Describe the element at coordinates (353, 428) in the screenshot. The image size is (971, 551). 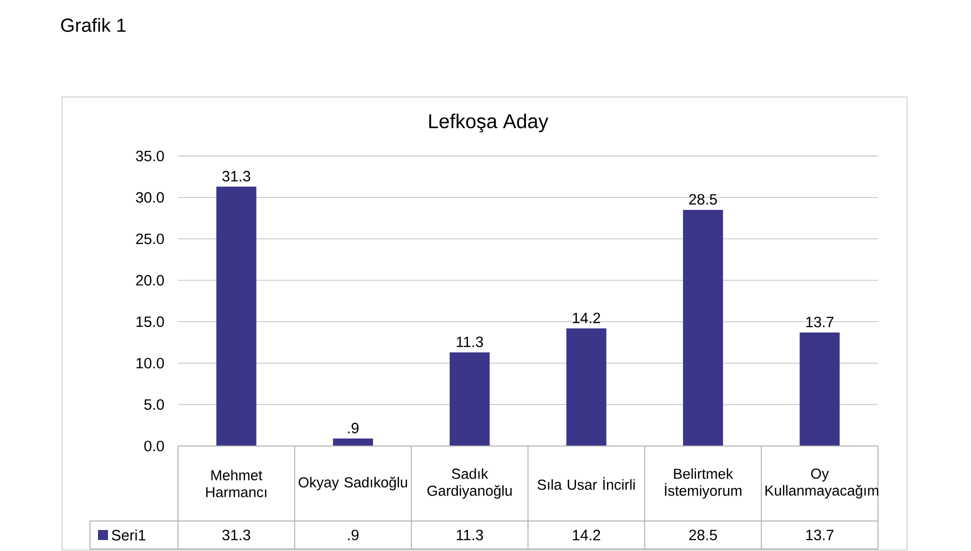
I see `text: .9` at that location.